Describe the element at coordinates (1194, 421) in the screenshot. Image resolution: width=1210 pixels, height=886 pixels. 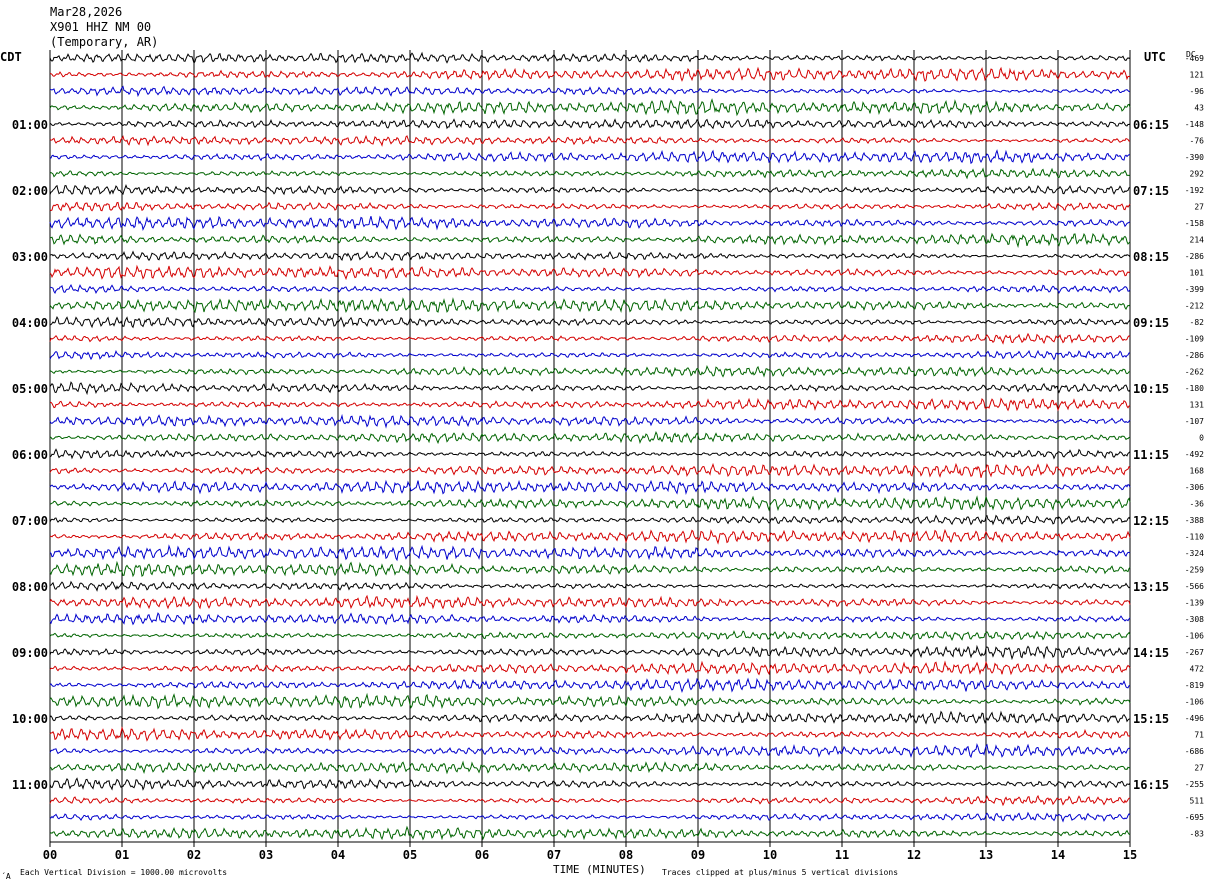
I see `dc-offset-label: -107` at that location.